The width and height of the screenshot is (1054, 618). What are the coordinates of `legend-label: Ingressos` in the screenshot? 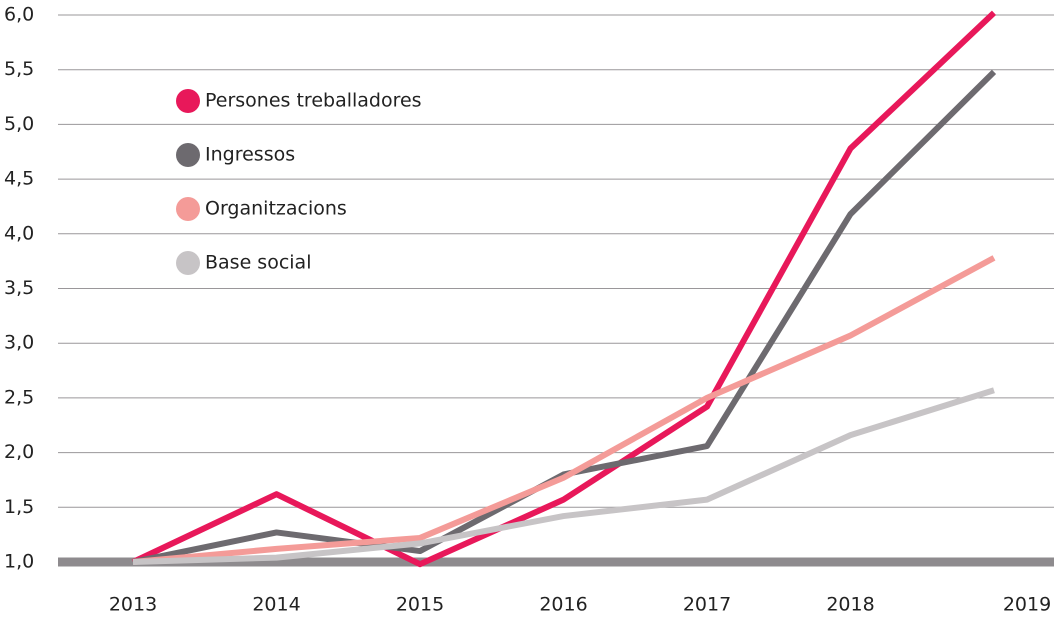 It's located at (250, 155).